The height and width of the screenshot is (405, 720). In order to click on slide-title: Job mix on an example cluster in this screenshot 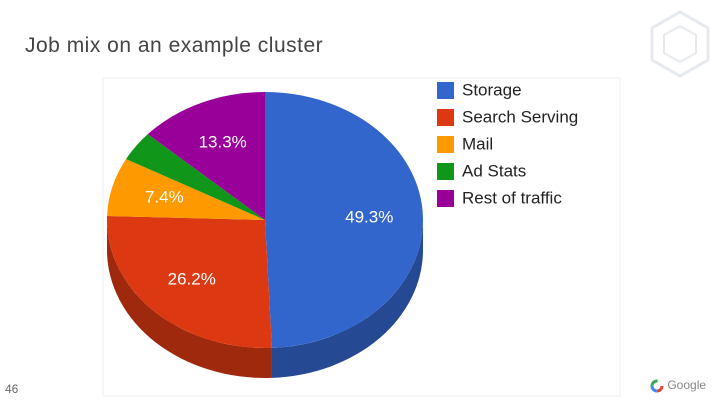, I will do `click(174, 45)`.